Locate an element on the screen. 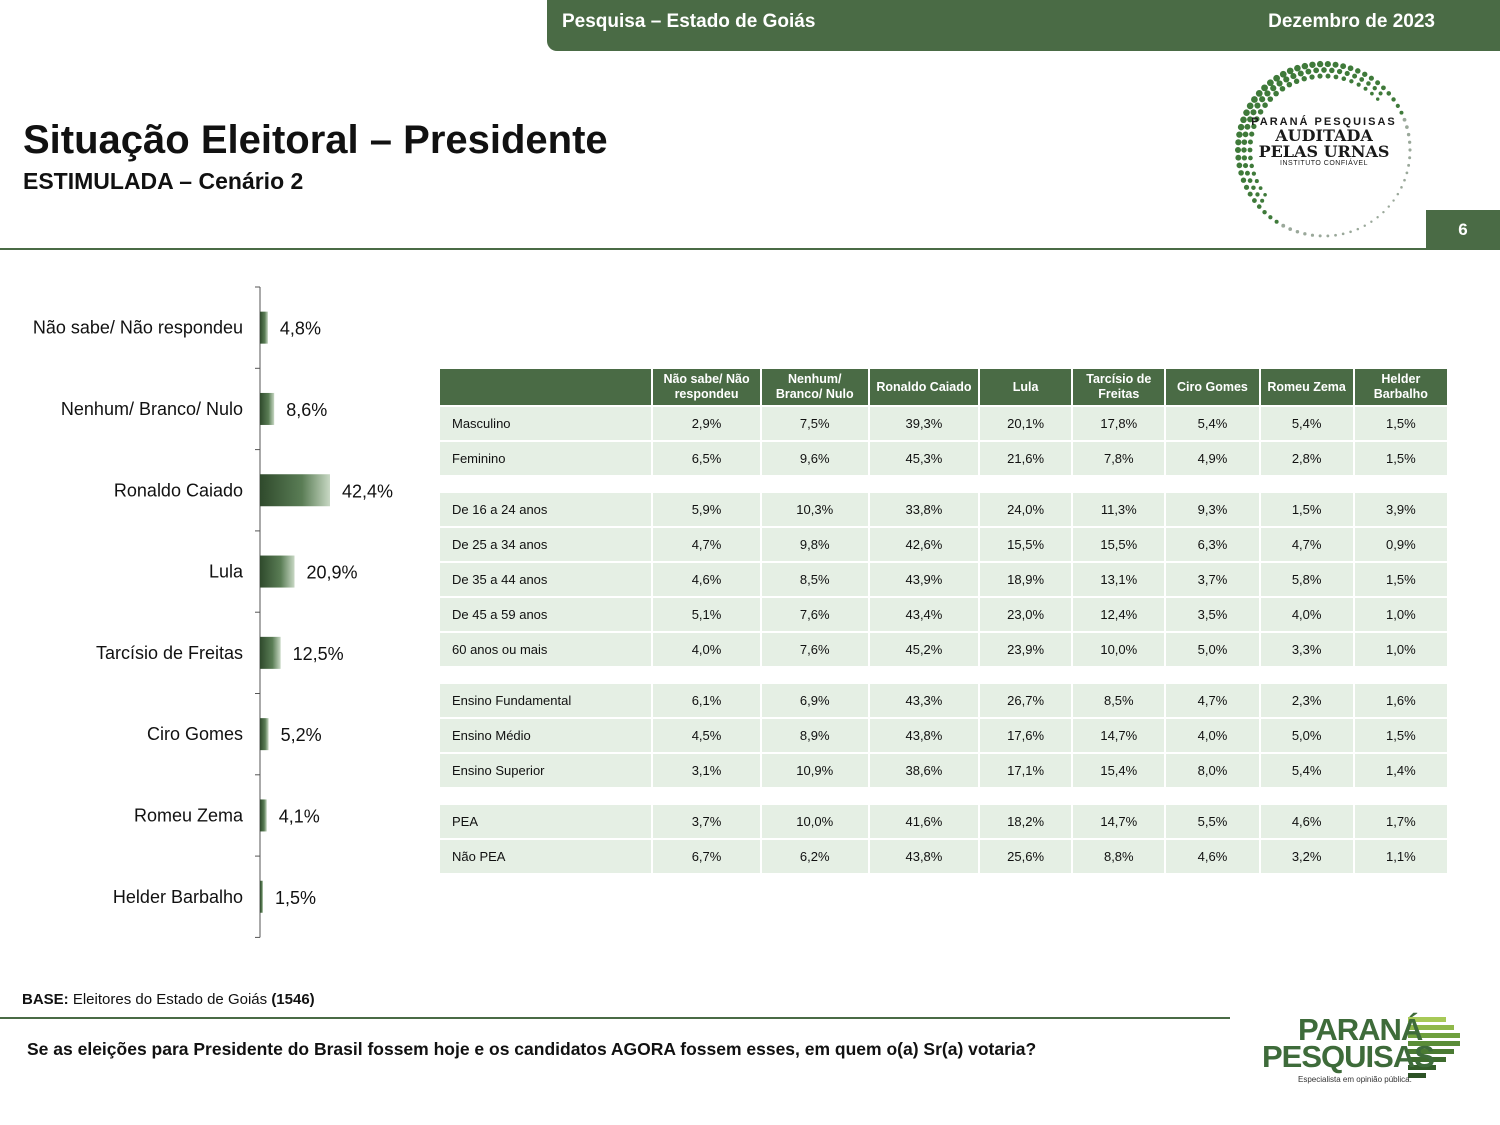 This screenshot has height=1125, width=1500. table-cell: 6,3% is located at coordinates (1212, 545).